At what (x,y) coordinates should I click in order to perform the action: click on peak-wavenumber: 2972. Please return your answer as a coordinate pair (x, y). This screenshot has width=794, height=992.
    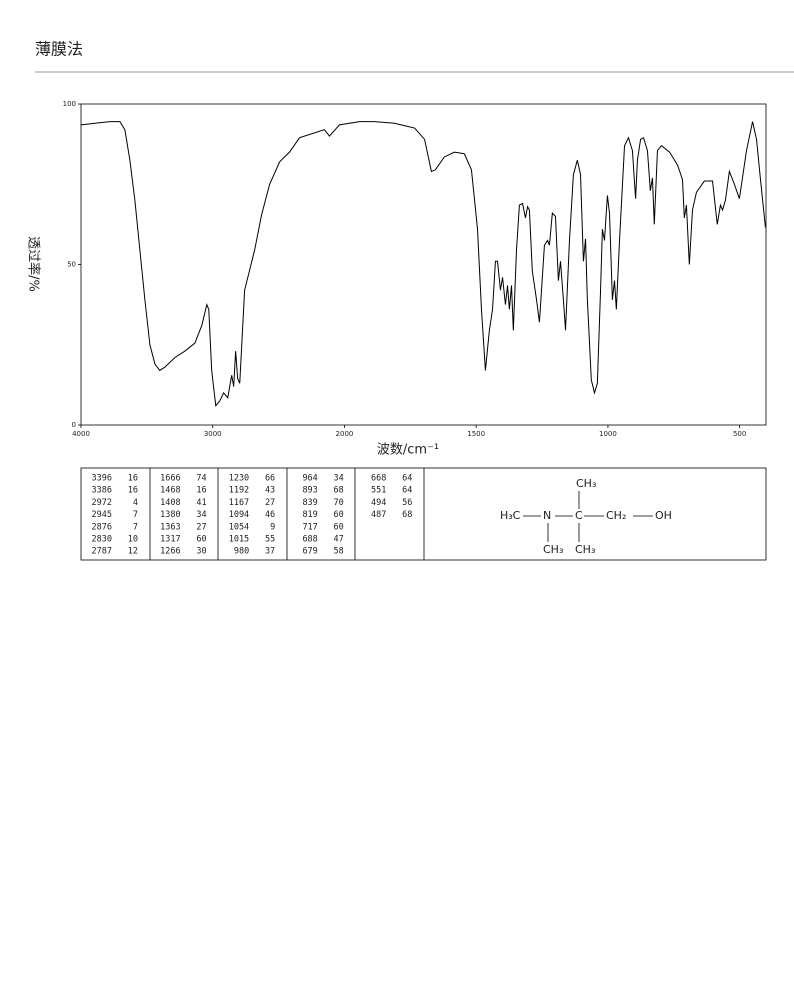
    Looking at the image, I should click on (102, 503).